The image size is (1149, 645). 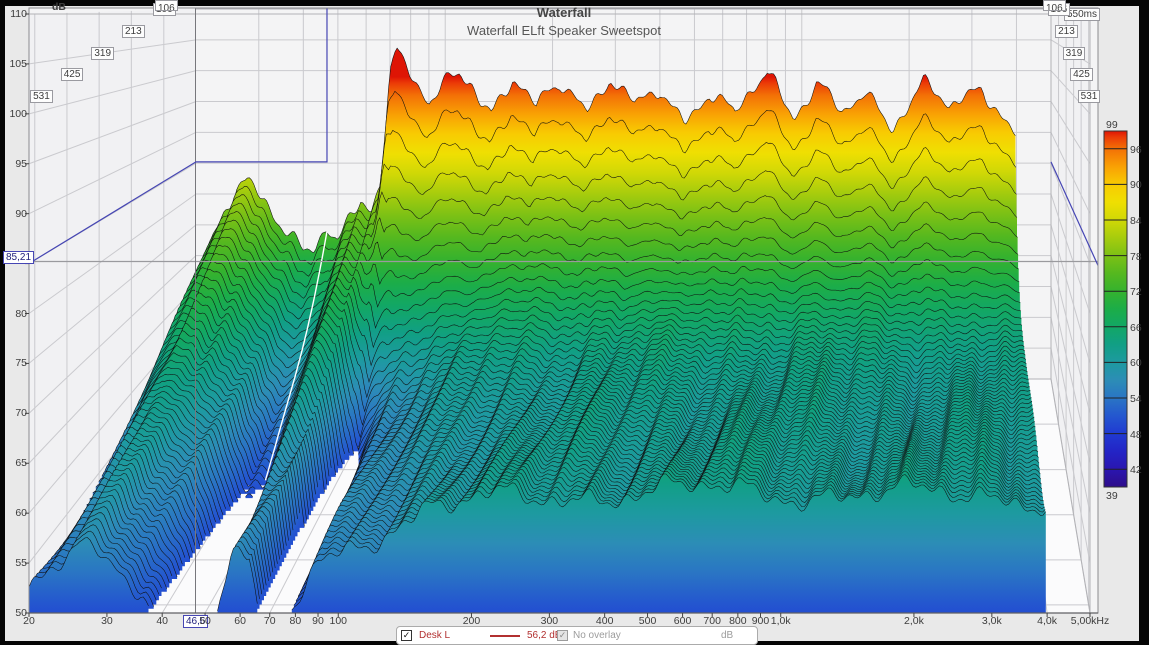 What do you see at coordinates (296, 356) in the screenshot?
I see `cursor-frequency-trace` at bounding box center [296, 356].